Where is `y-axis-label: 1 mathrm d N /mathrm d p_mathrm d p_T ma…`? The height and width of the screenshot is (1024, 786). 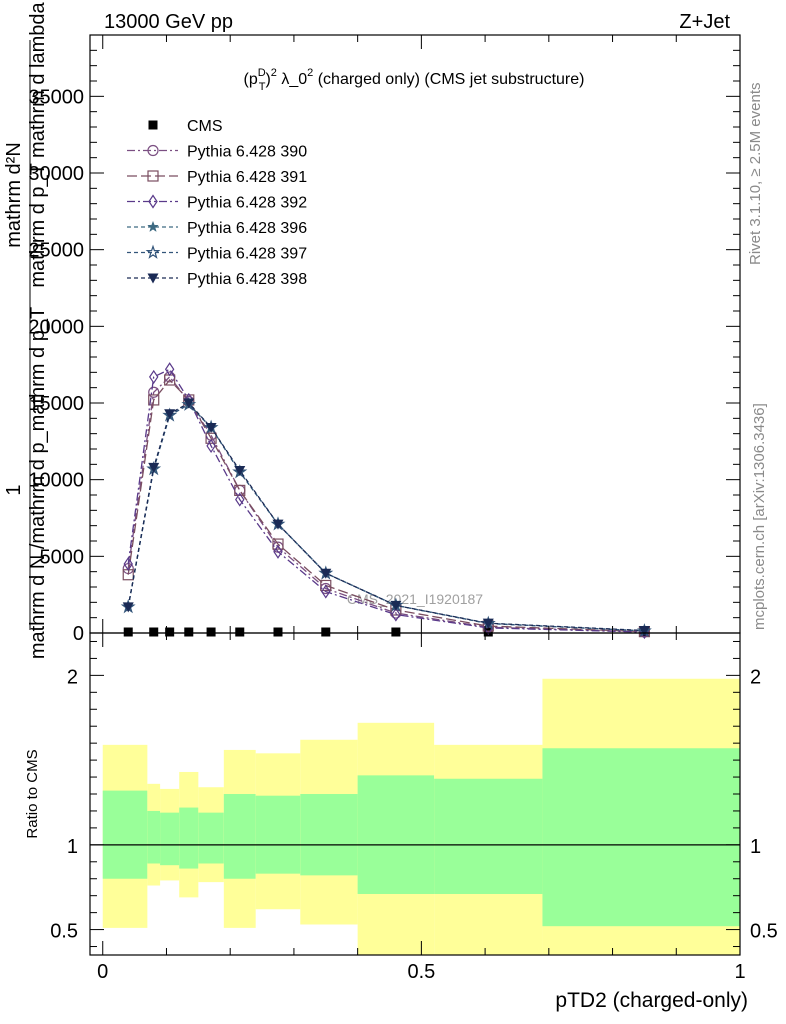 y-axis-label: 1 mathrm d N /mathrm d p_mathrm d p_T ma… is located at coordinates (26, 330).